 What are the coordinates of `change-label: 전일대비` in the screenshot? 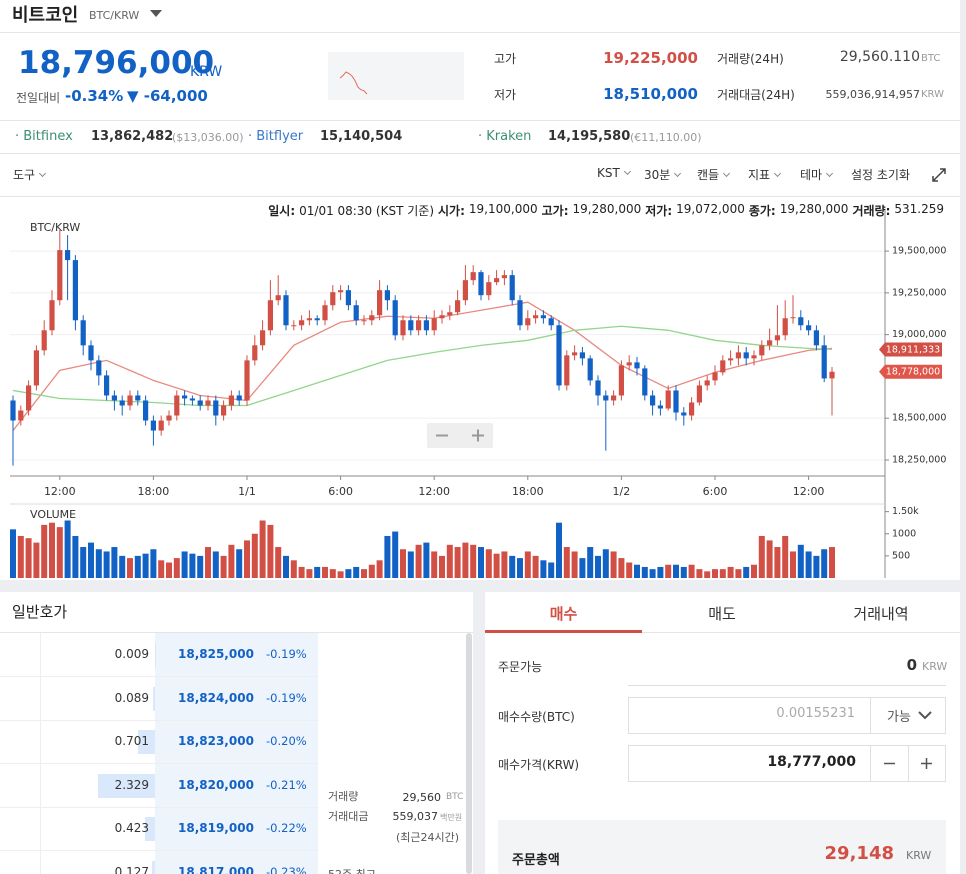 It's located at (38, 98).